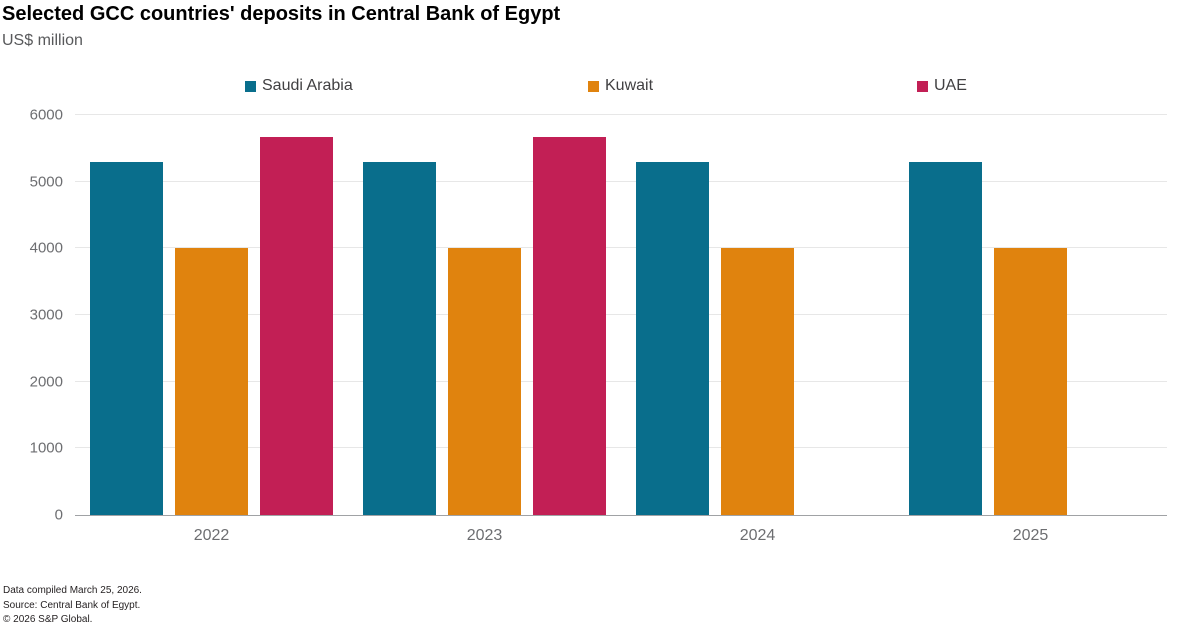 This screenshot has height=627, width=1200. I want to click on y-tick-label-3000: 3000, so click(46, 315).